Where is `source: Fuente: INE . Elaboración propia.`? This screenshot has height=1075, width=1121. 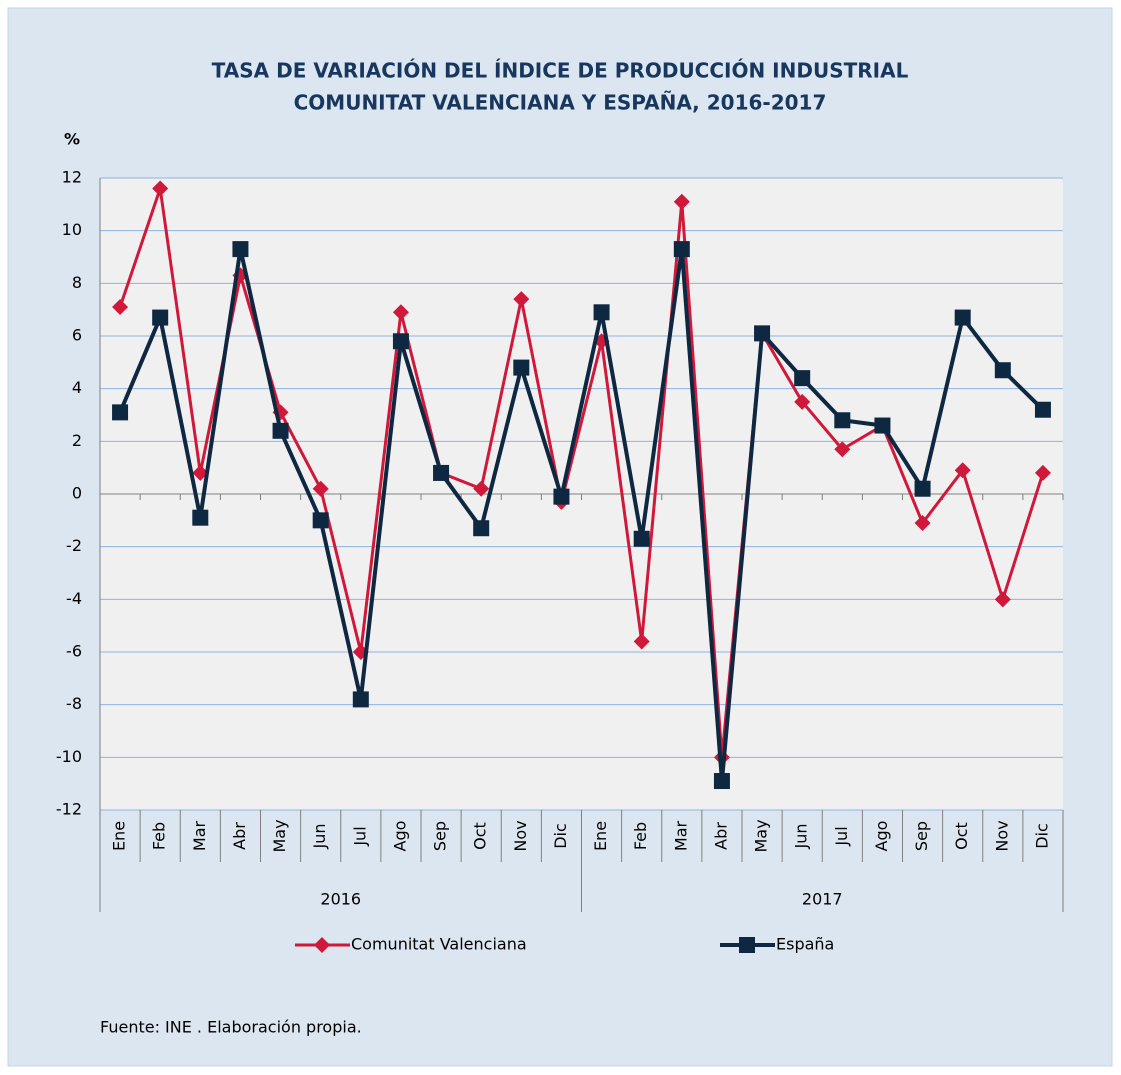 source: Fuente: INE . Elaboración propia. is located at coordinates (231, 1027).